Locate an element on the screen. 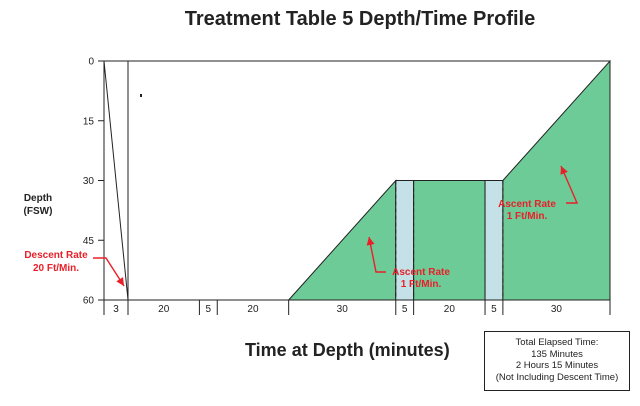 The width and height of the screenshot is (640, 406). descent-rate-arrow-head is located at coordinates (120, 281).